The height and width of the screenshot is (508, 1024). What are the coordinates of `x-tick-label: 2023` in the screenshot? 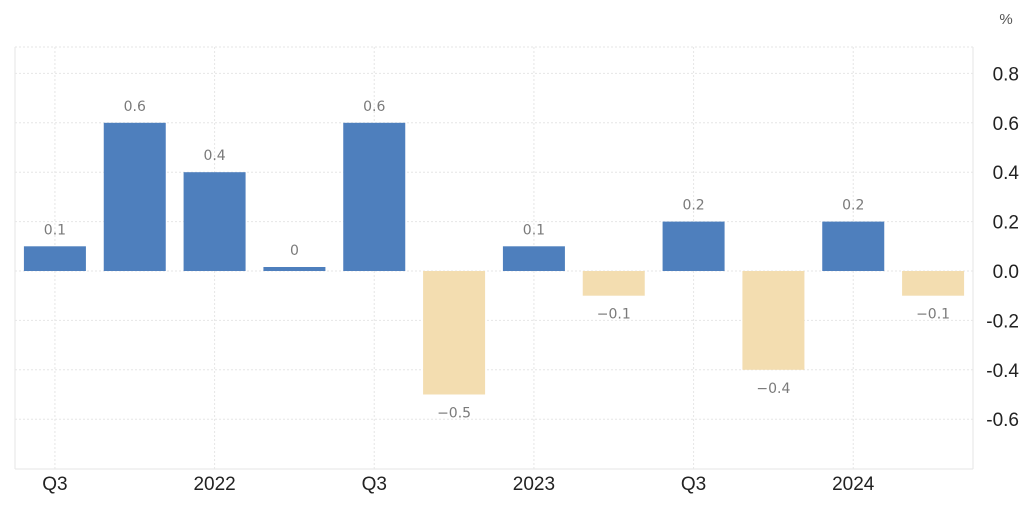 It's located at (534, 484).